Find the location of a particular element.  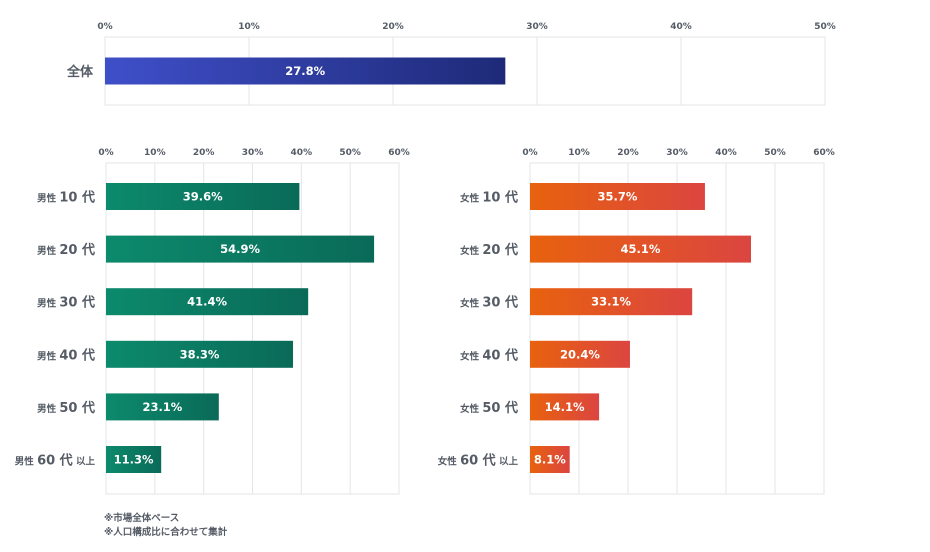

male-category-label: 男性 40 代 is located at coordinates (66, 355).